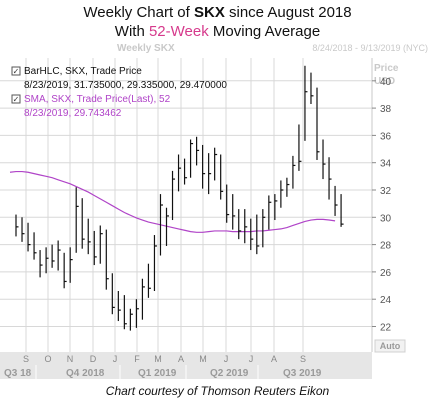 Image resolution: width=435 pixels, height=403 pixels. I want to click on currency-label: USD, so click(384, 81).